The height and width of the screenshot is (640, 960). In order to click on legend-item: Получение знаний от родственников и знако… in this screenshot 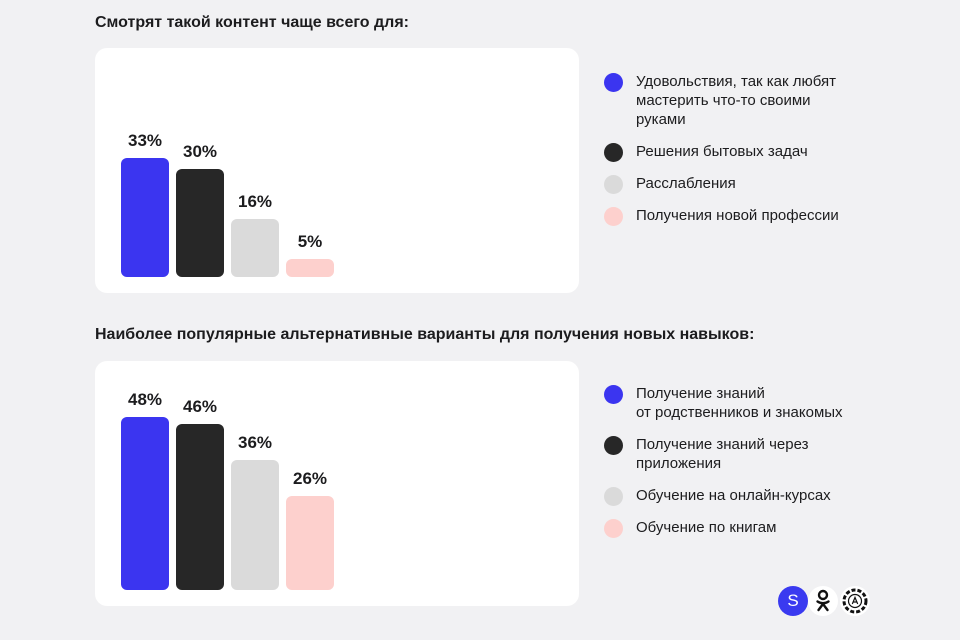, I will do `click(754, 403)`.